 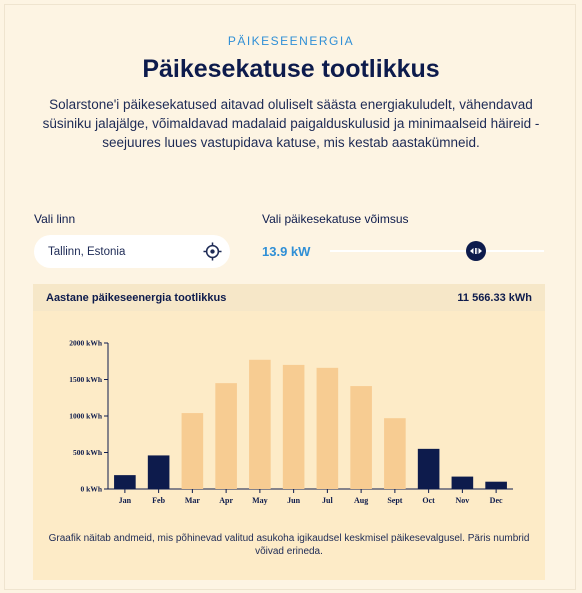 What do you see at coordinates (291, 69) in the screenshot?
I see `page-title: Päikesekatuse tootlikkus` at bounding box center [291, 69].